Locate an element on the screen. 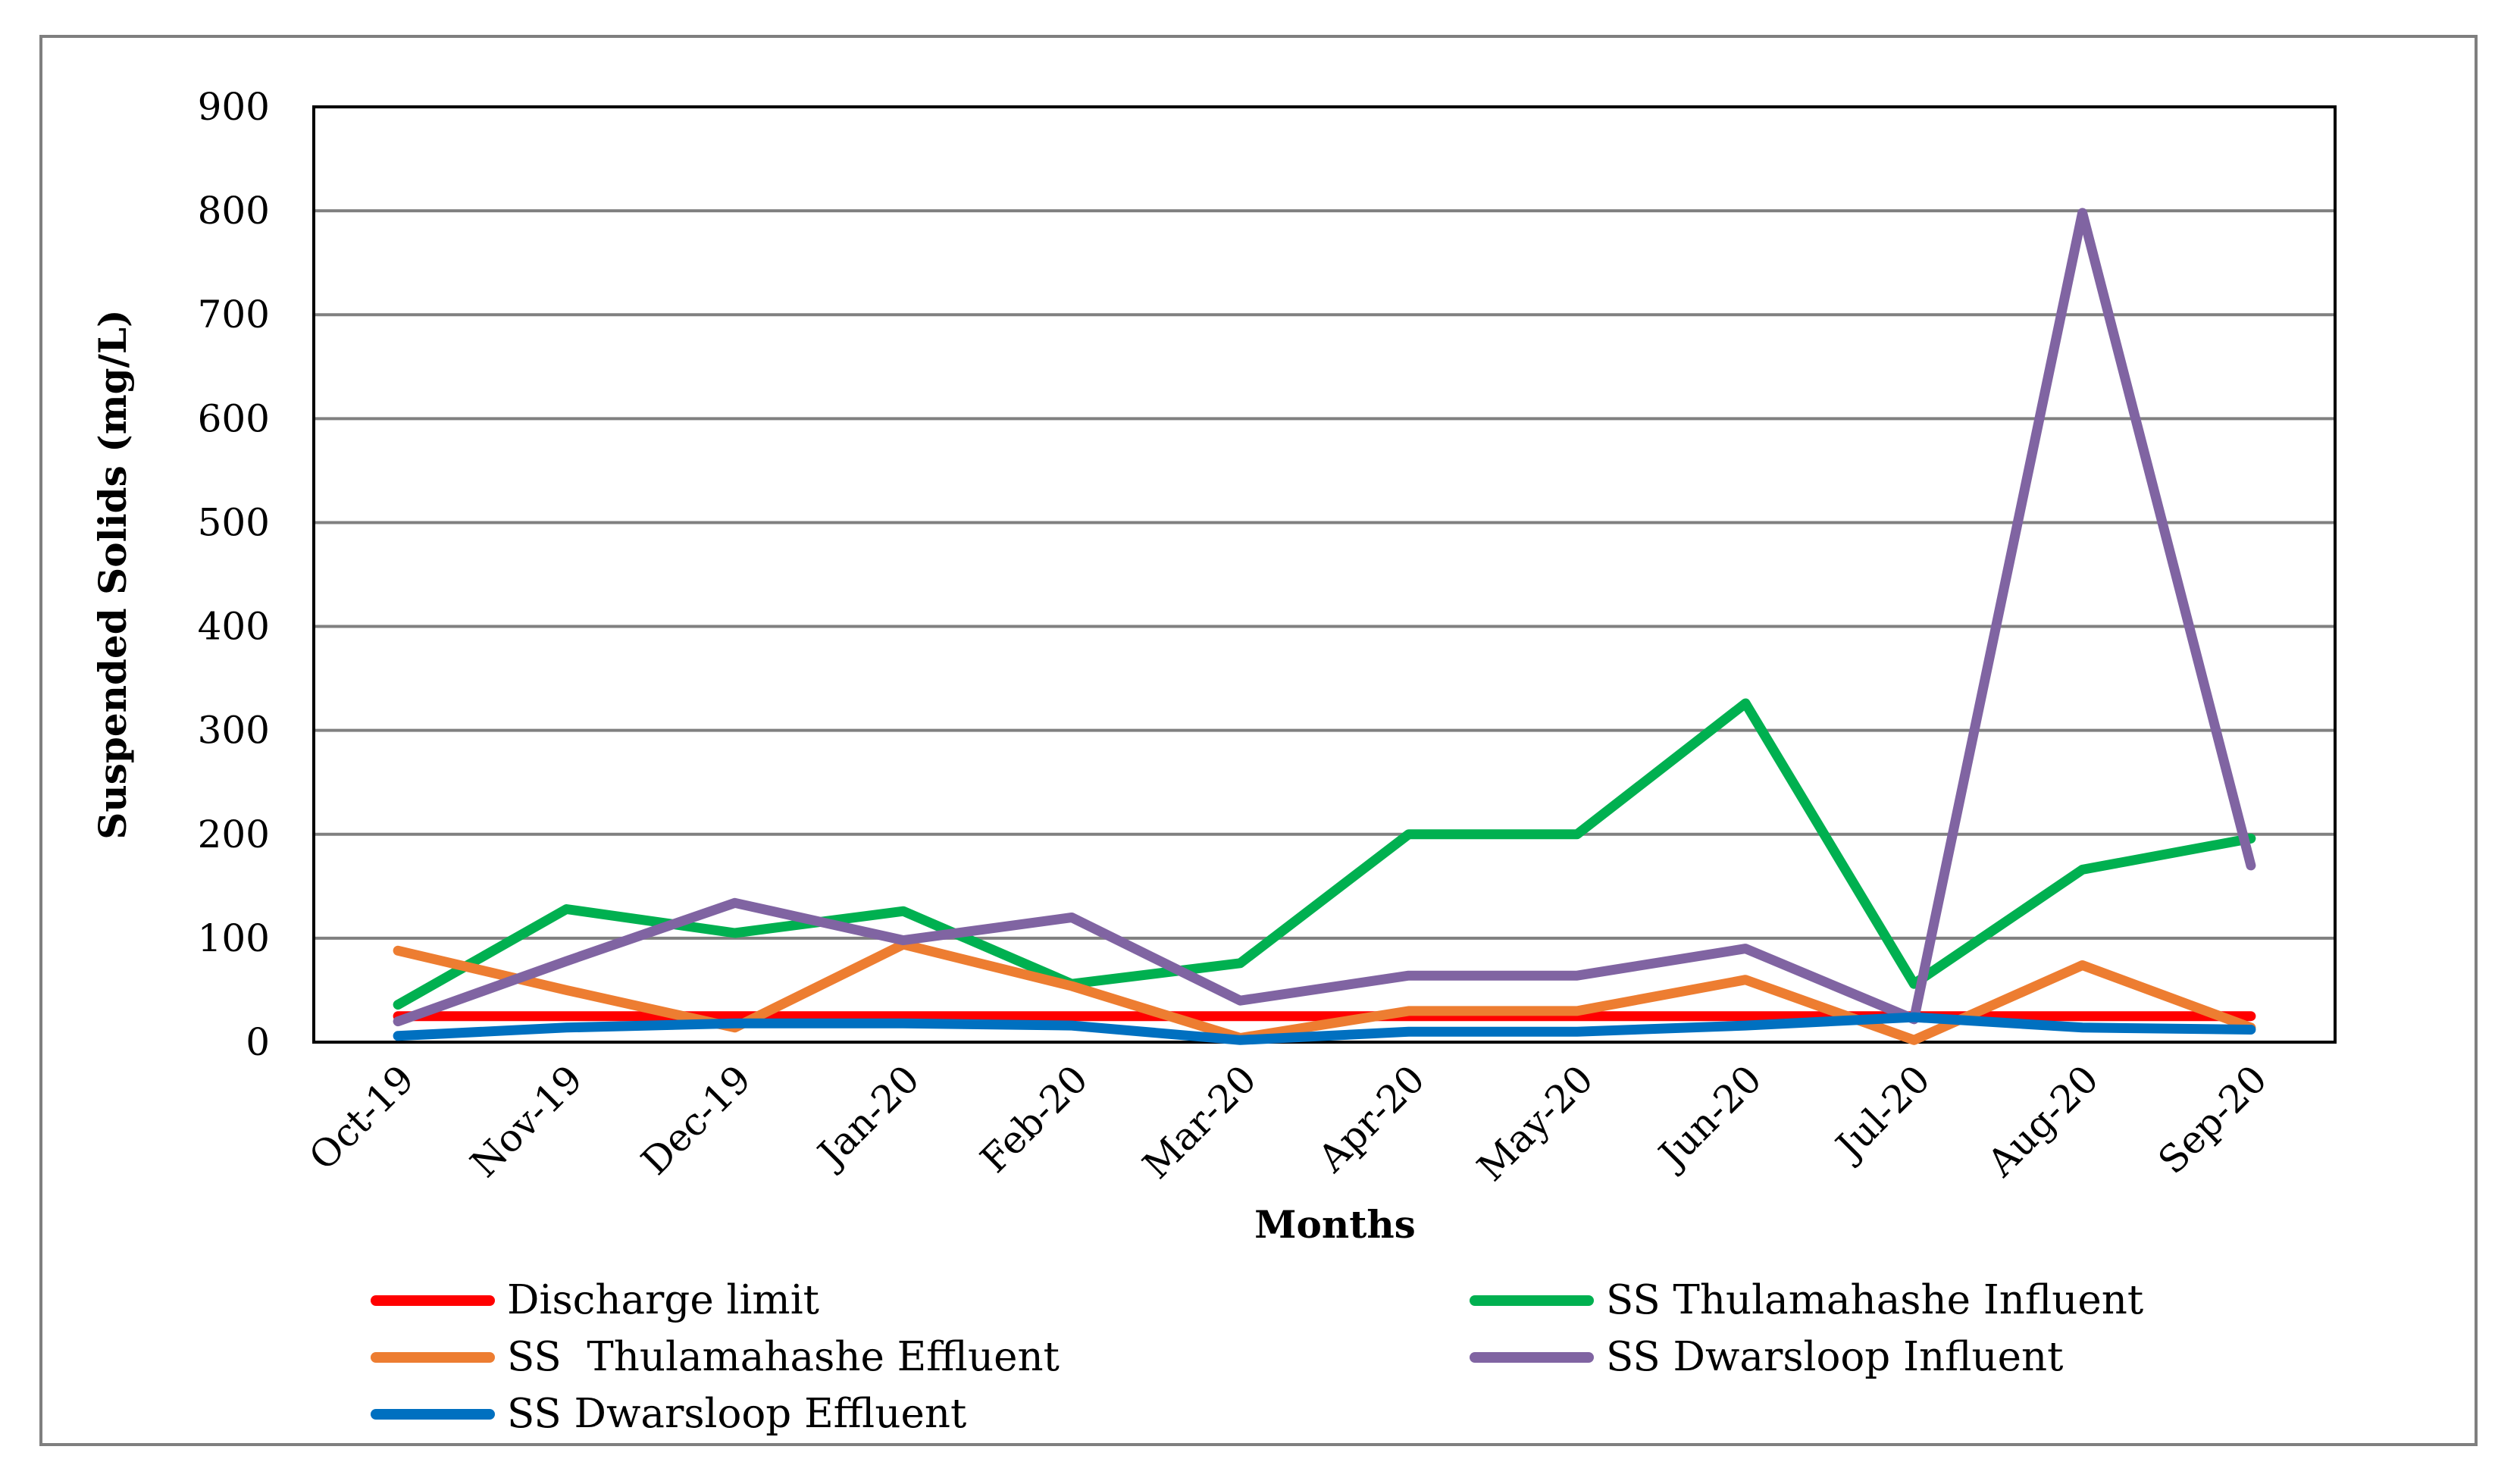  x-tick-label: Jan-20 is located at coordinates (867, 1117).